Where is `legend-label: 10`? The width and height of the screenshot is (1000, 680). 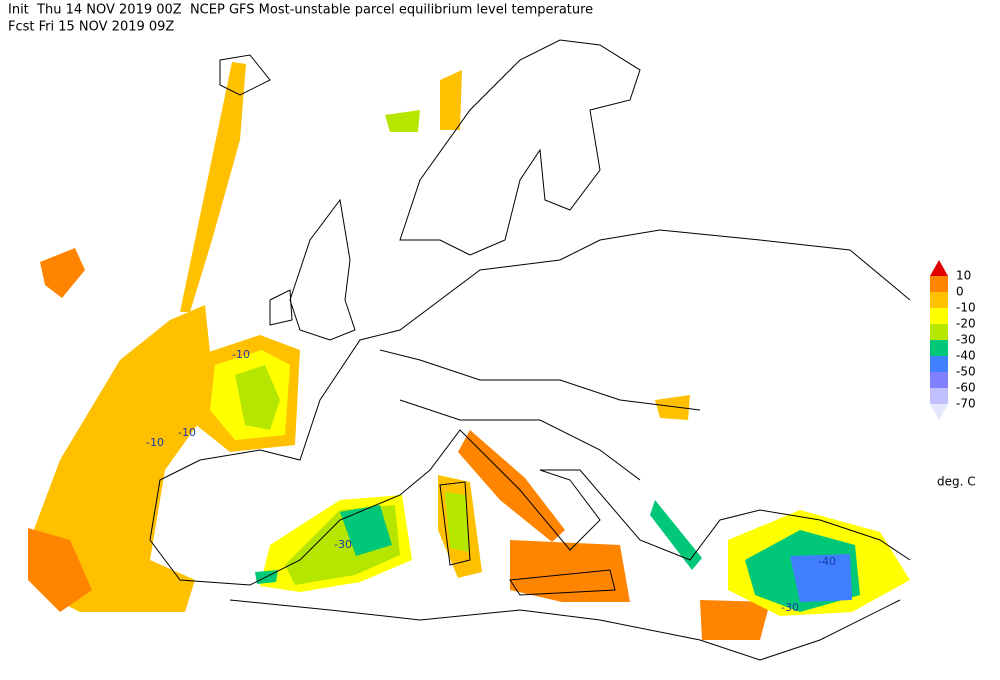
legend-label: 10 is located at coordinates (963, 276).